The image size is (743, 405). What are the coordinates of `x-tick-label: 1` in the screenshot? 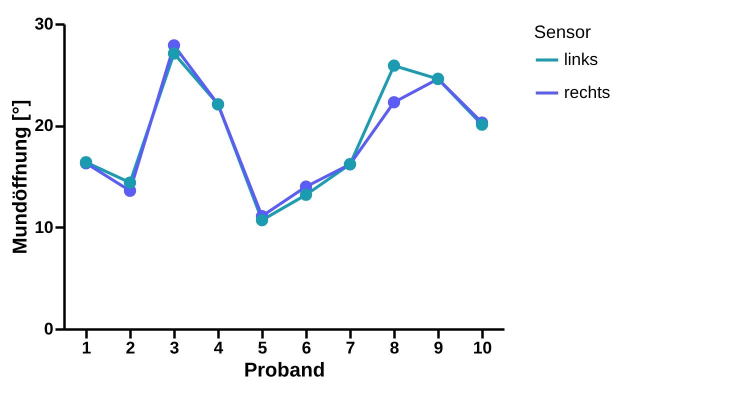 It's located at (87, 348).